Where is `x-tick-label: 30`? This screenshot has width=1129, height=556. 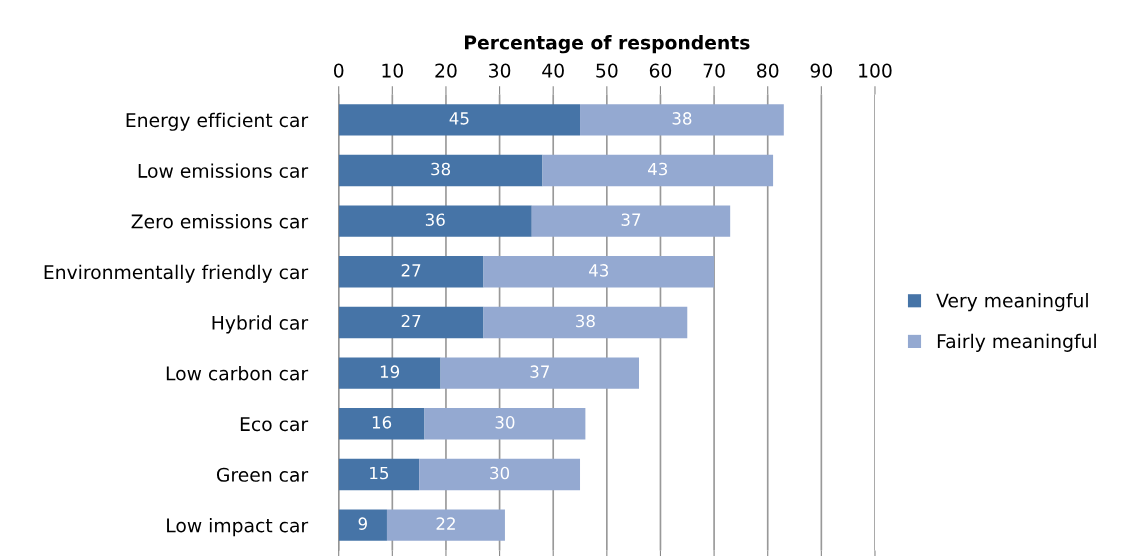
x-tick-label: 30 is located at coordinates (500, 70).